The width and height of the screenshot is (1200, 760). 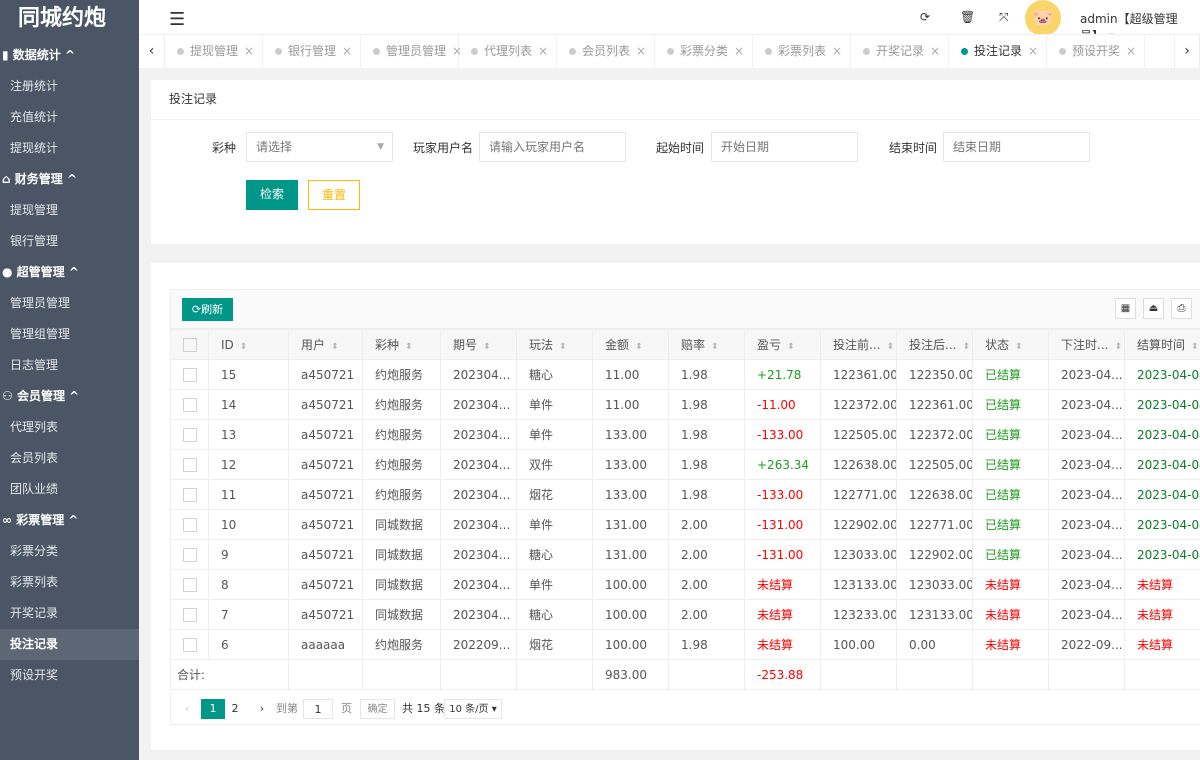 What do you see at coordinates (706, 344) in the screenshot?
I see `column-header: 赔率 ⬍` at bounding box center [706, 344].